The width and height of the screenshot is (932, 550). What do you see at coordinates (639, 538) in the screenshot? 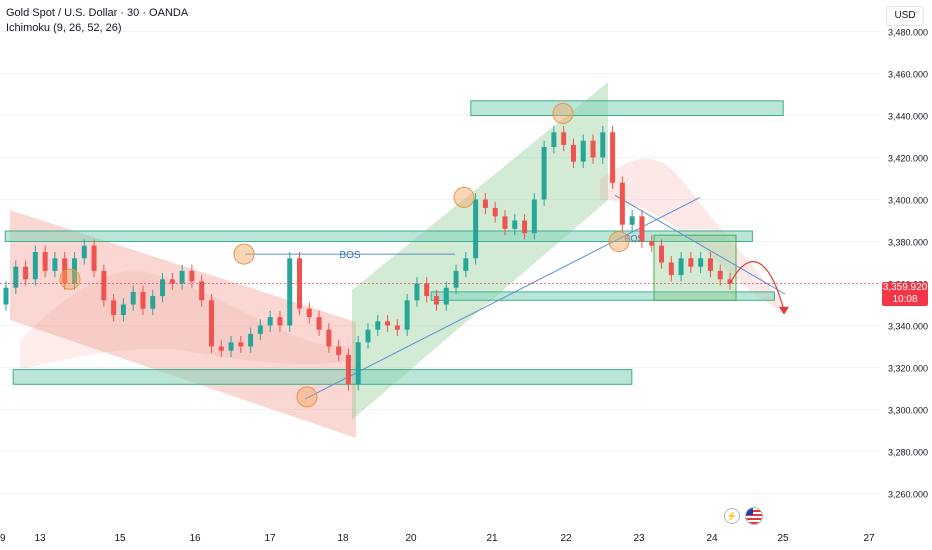
I see `time-tick-label: 23` at bounding box center [639, 538].